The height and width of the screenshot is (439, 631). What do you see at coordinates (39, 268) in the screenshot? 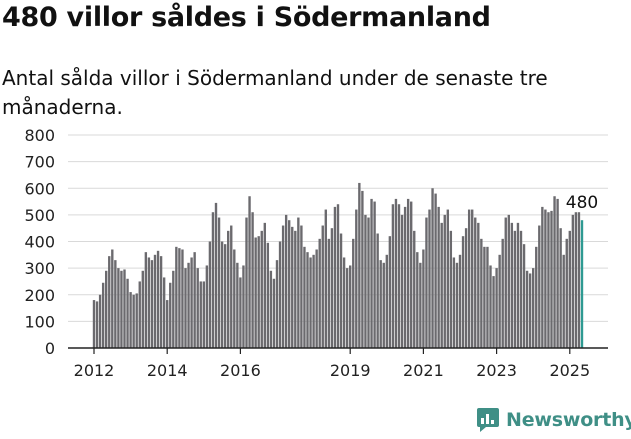
I see `y-tick-label: 300` at bounding box center [39, 268].